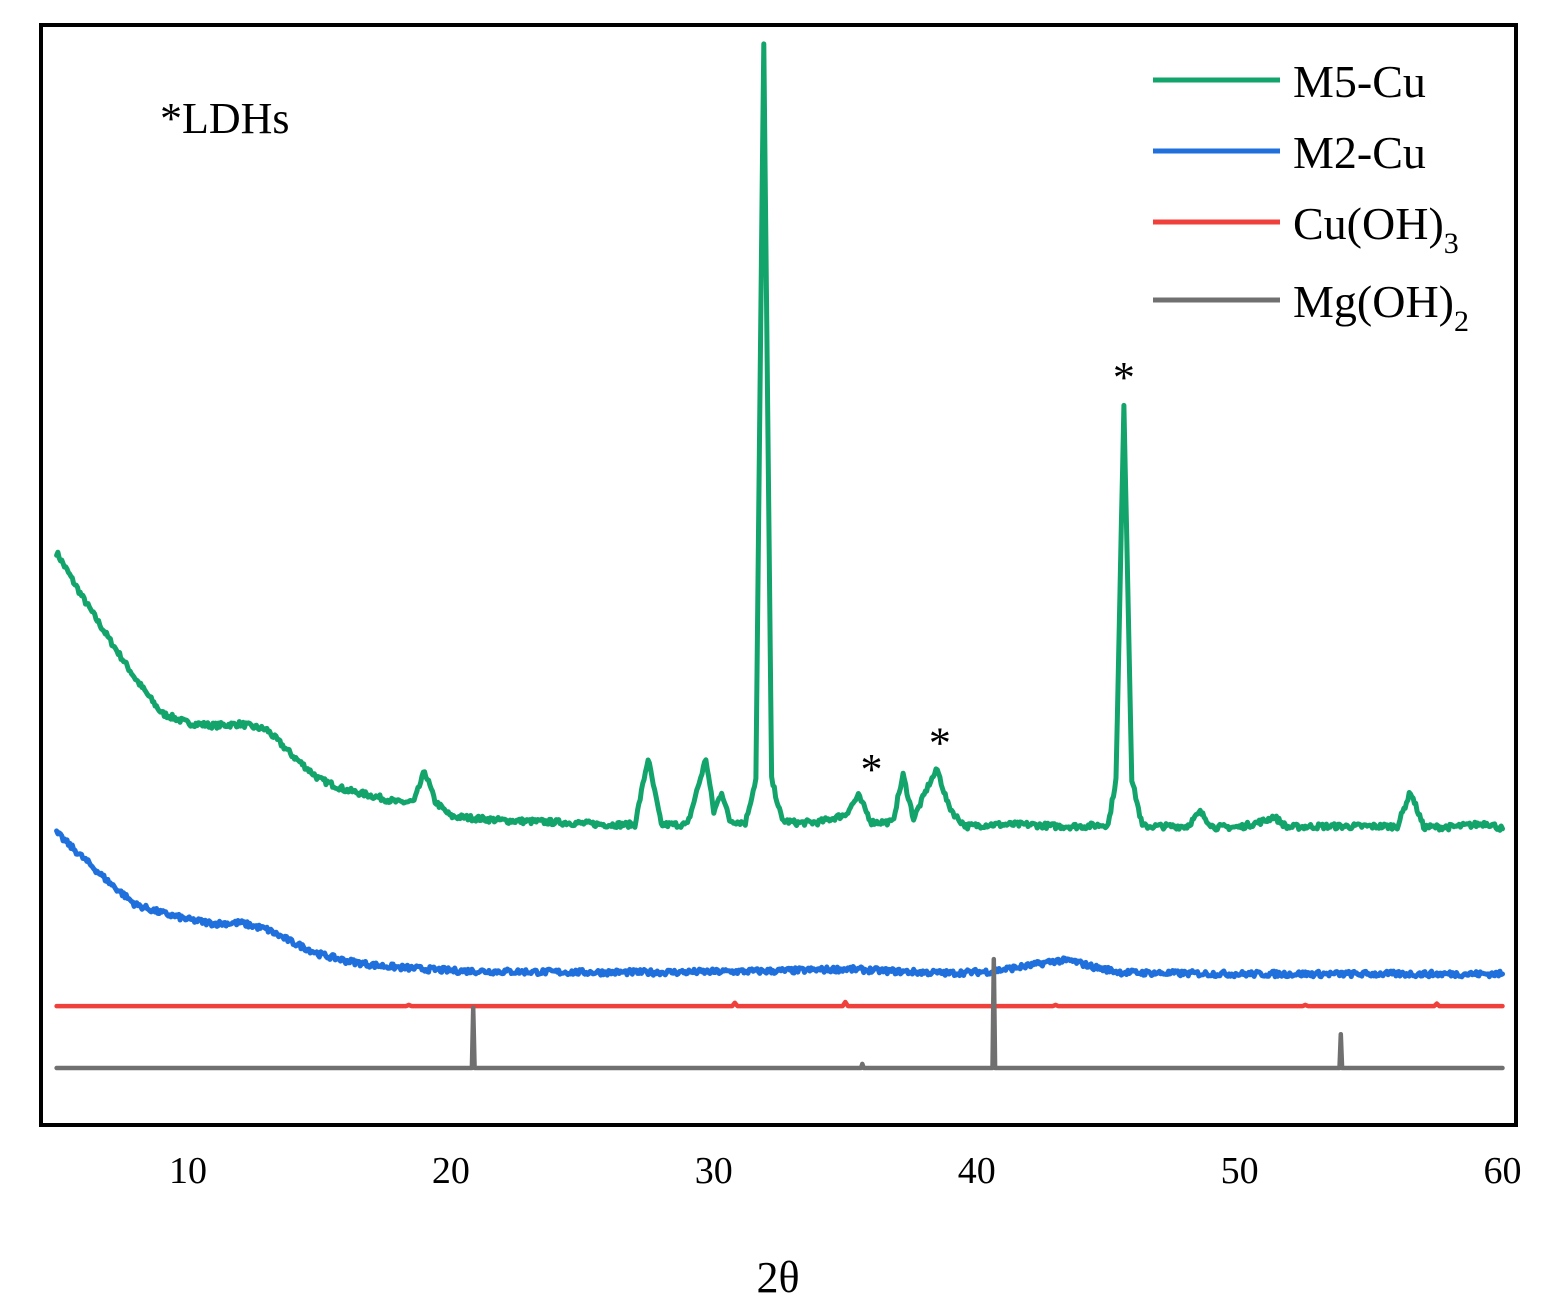 This screenshot has height=1314, width=1553. What do you see at coordinates (225, 118) in the screenshot?
I see `note-label: *LDHs` at bounding box center [225, 118].